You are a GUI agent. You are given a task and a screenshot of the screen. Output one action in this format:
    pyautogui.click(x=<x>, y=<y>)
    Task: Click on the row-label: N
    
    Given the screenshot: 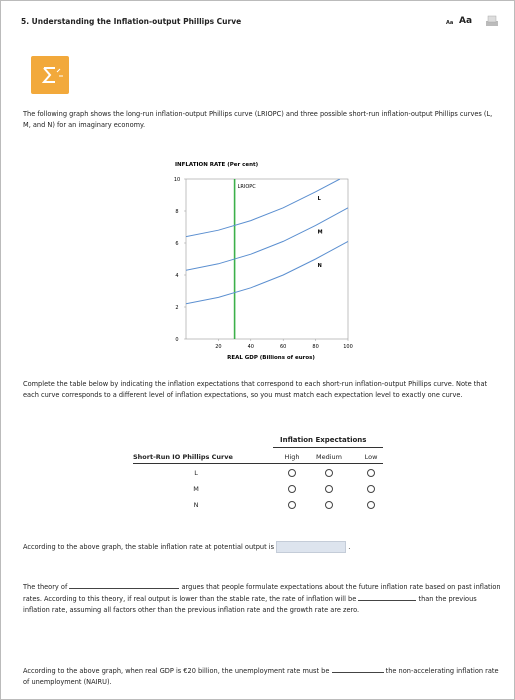 What is the action you would take?
    pyautogui.click(x=196, y=505)
    